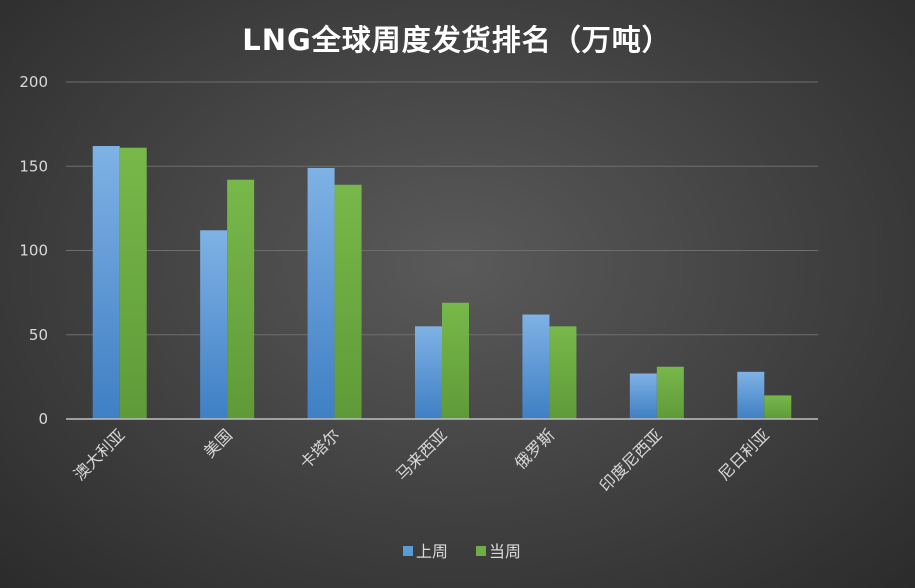 The image size is (915, 588). I want to click on legend: 上周 当周, so click(462, 551).